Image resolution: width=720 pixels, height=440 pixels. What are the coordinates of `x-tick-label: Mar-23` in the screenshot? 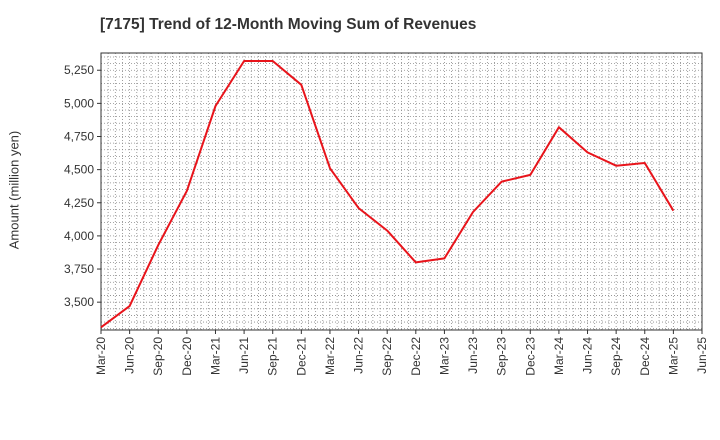 It's located at (444, 356).